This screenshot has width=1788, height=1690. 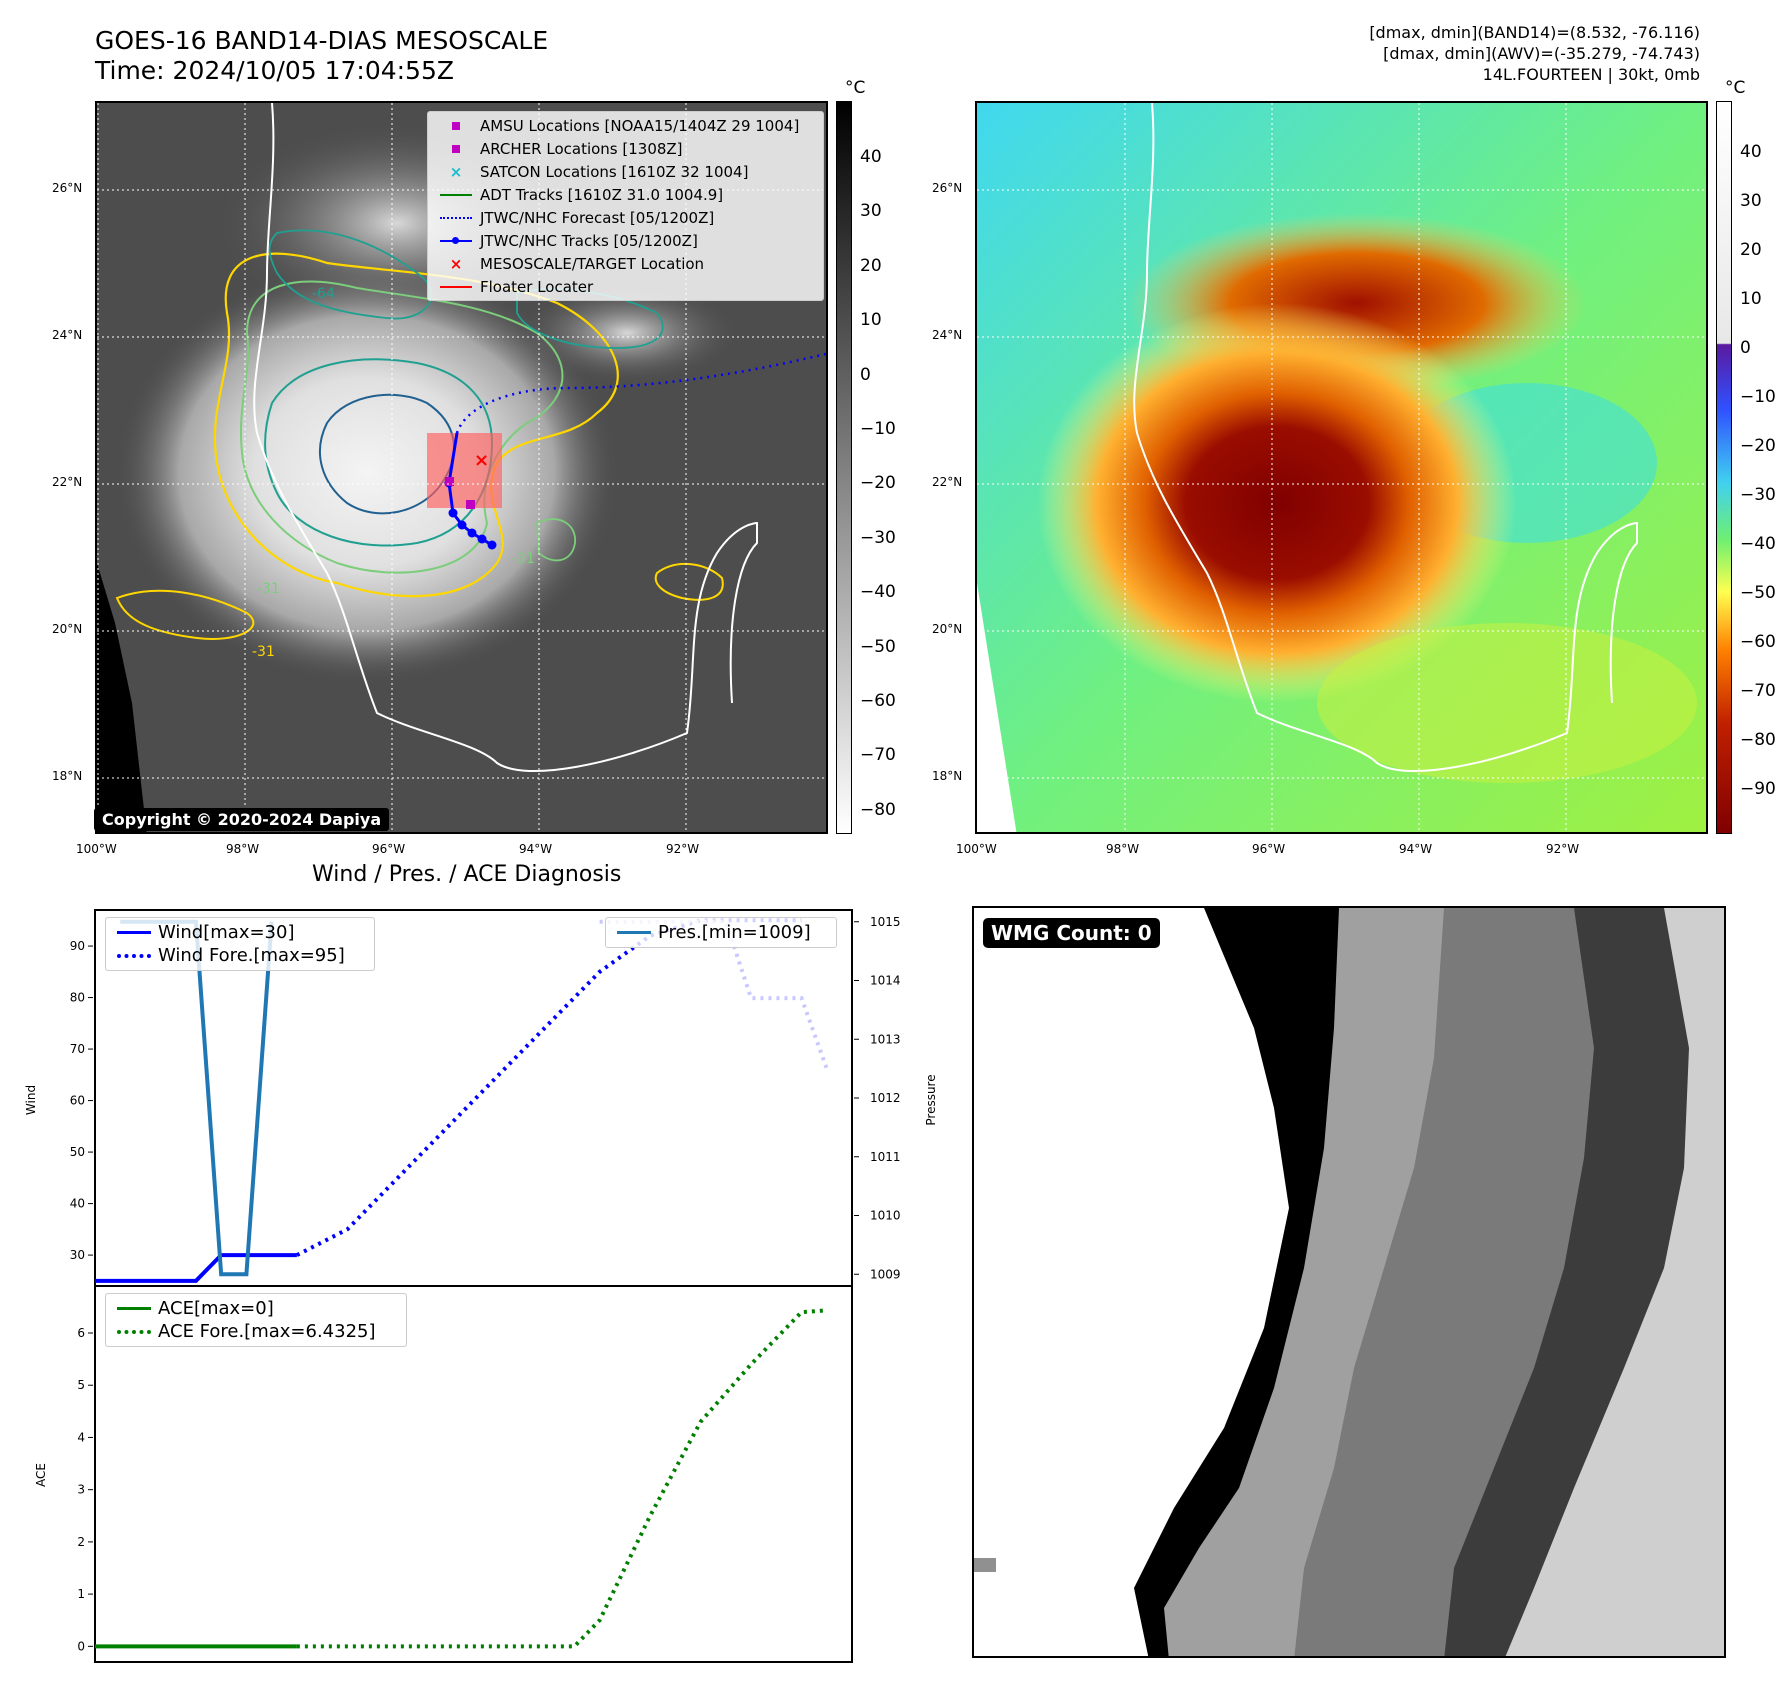 I want to click on colorbar-gray-tick-label: 40, so click(x=871, y=157).